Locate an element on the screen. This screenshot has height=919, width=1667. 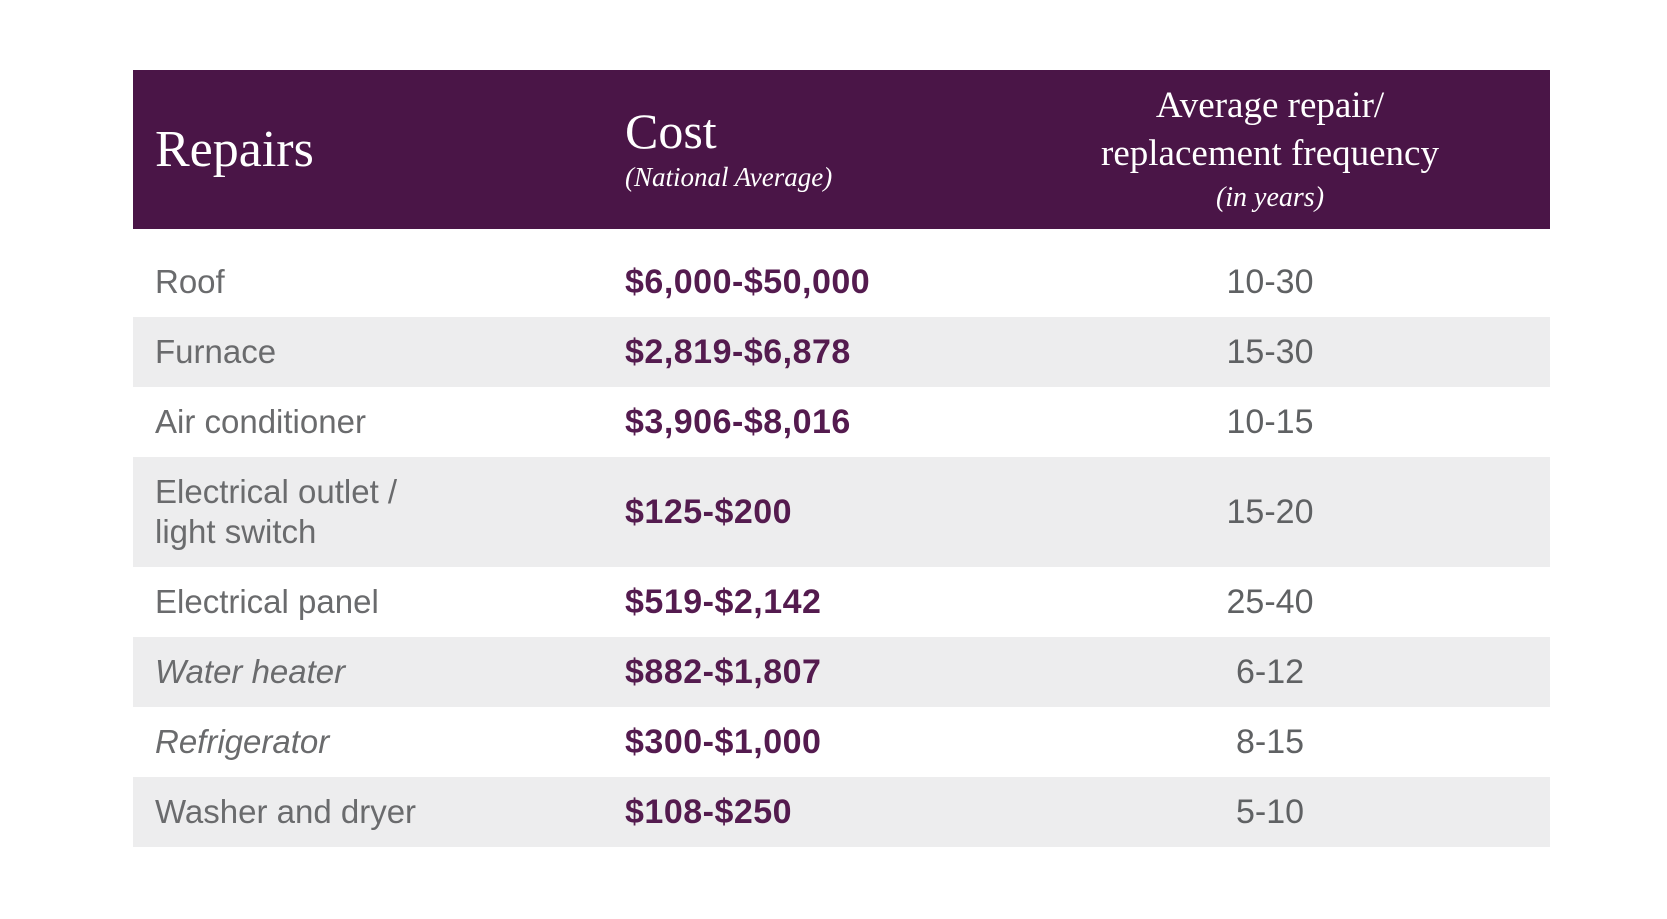
table-row: Air conditioner $3,906-$8,016 10-15 is located at coordinates (841, 422).